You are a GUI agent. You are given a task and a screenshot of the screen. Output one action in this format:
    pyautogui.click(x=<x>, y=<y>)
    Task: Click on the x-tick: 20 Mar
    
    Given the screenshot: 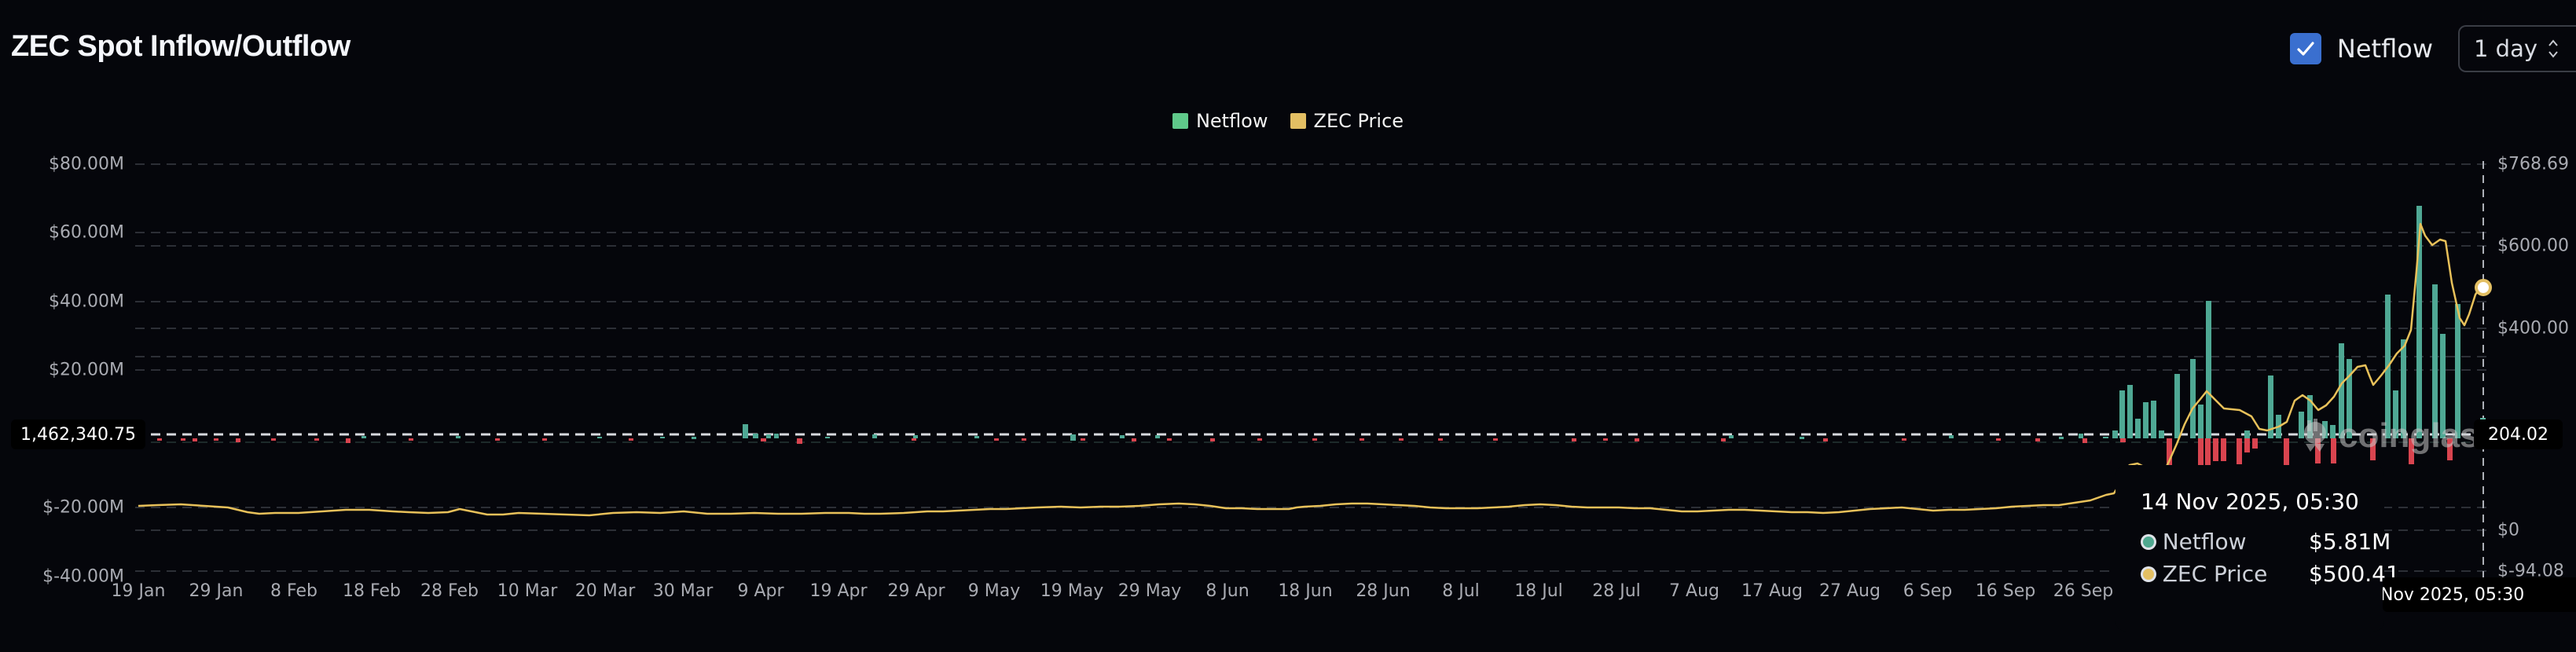 What is the action you would take?
    pyautogui.click(x=605, y=591)
    